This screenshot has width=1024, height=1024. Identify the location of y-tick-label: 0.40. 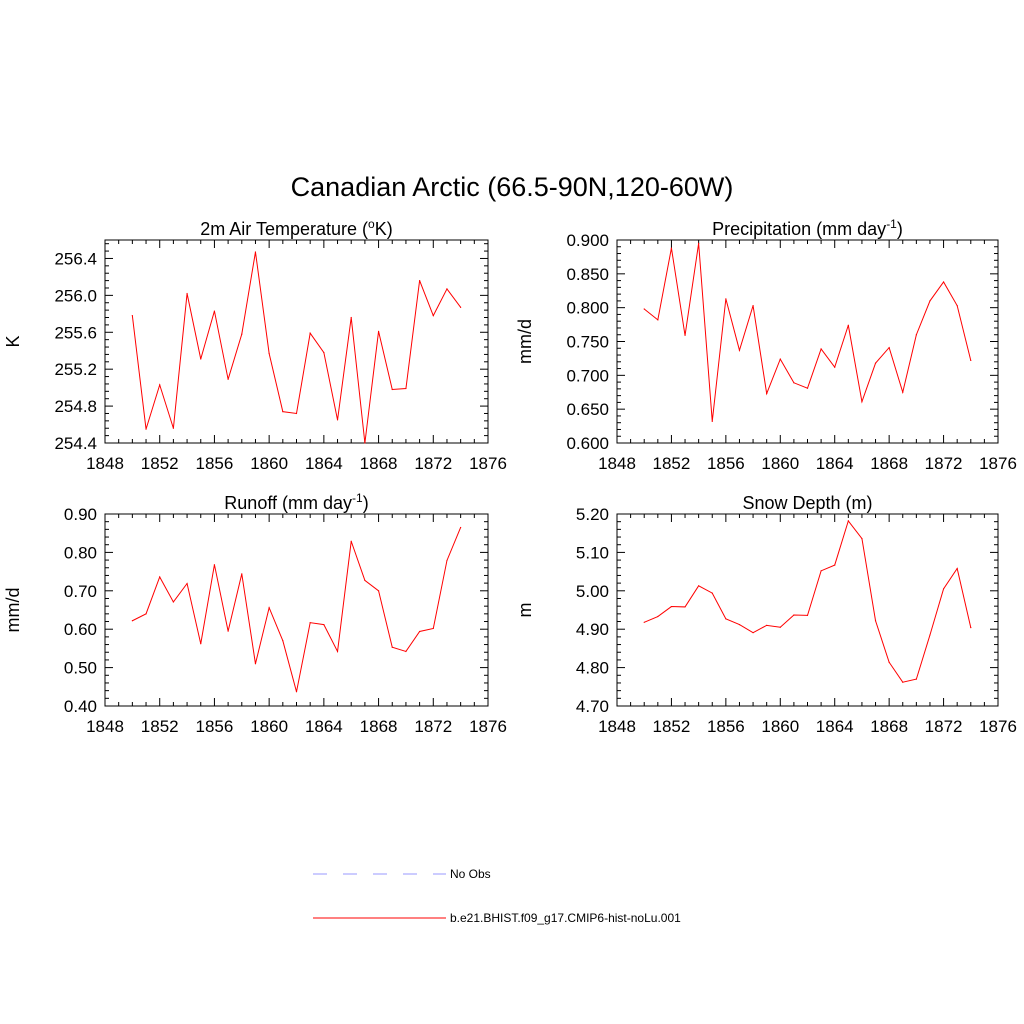
(80, 706).